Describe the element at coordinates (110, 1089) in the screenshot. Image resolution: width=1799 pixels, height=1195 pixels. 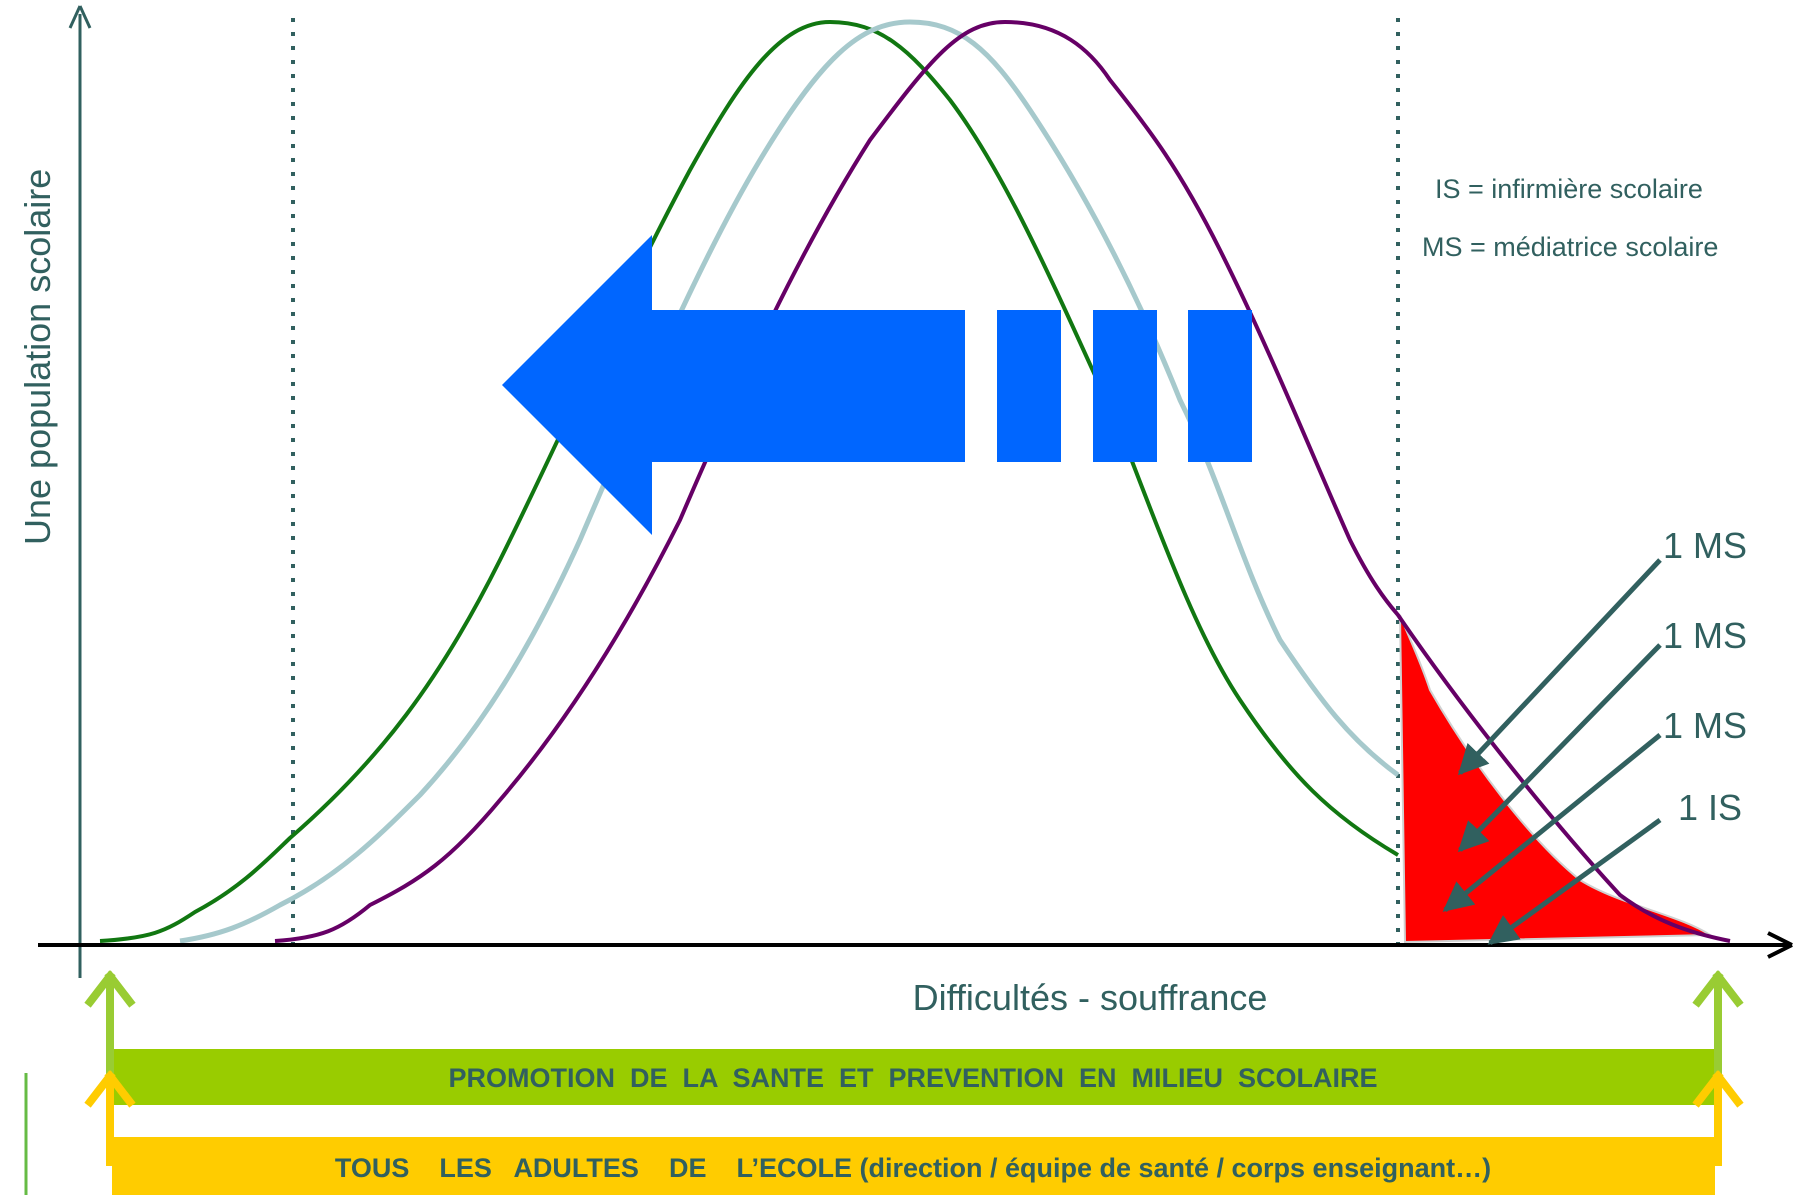
I see `left-yellow-up-arrowhead` at that location.